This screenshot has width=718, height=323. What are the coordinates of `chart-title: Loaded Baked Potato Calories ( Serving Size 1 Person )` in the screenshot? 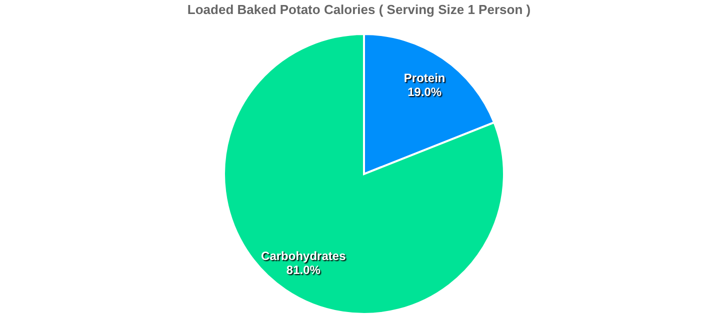 It's located at (359, 9).